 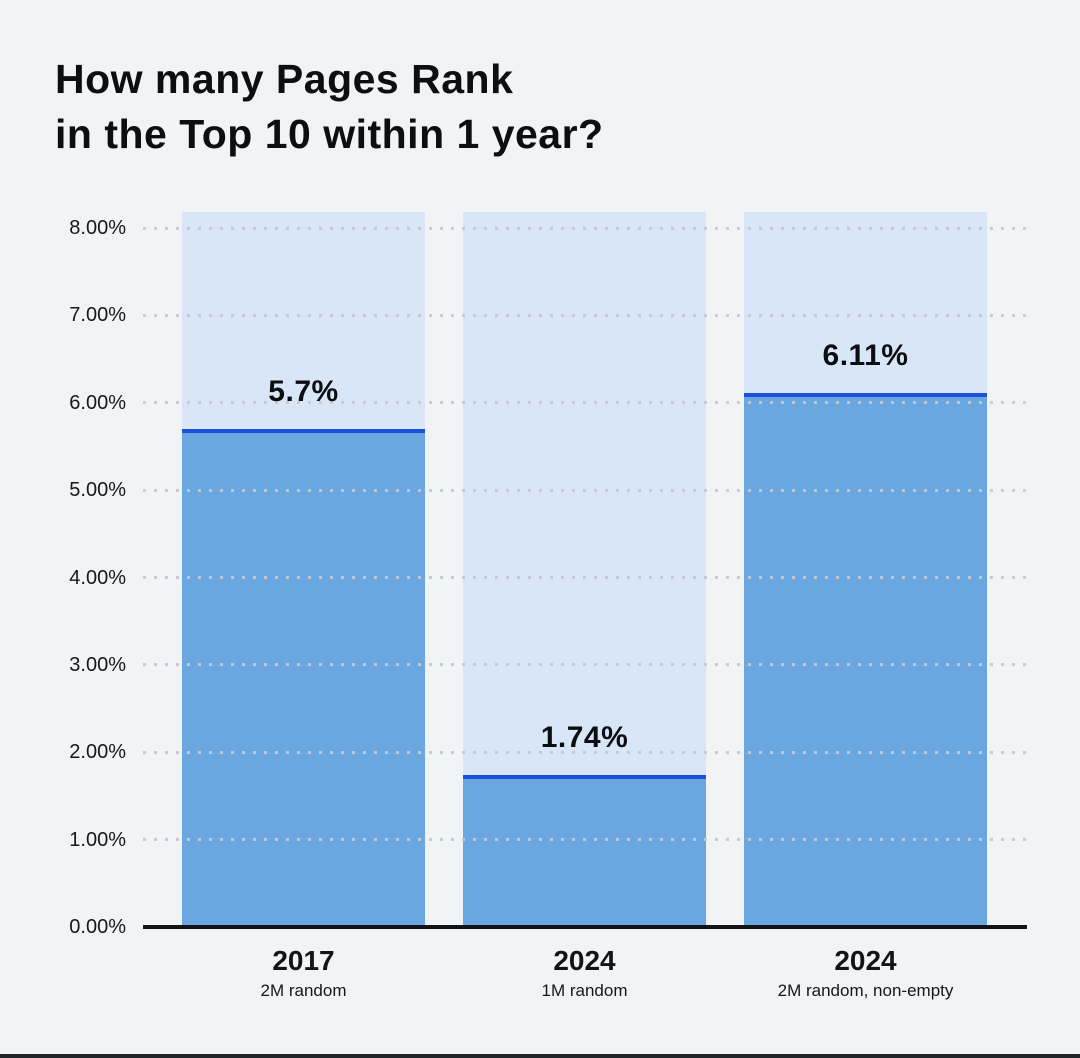 What do you see at coordinates (97, 839) in the screenshot?
I see `y-axis-tick-label: 1.00%` at bounding box center [97, 839].